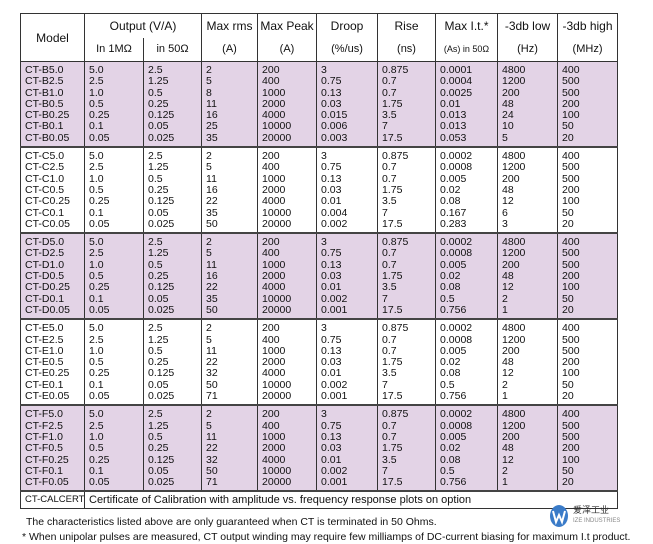 The height and width of the screenshot is (544, 653). I want to click on ize-logo: 爱泽工业 IZE INDUSTRIES, so click(593, 518).